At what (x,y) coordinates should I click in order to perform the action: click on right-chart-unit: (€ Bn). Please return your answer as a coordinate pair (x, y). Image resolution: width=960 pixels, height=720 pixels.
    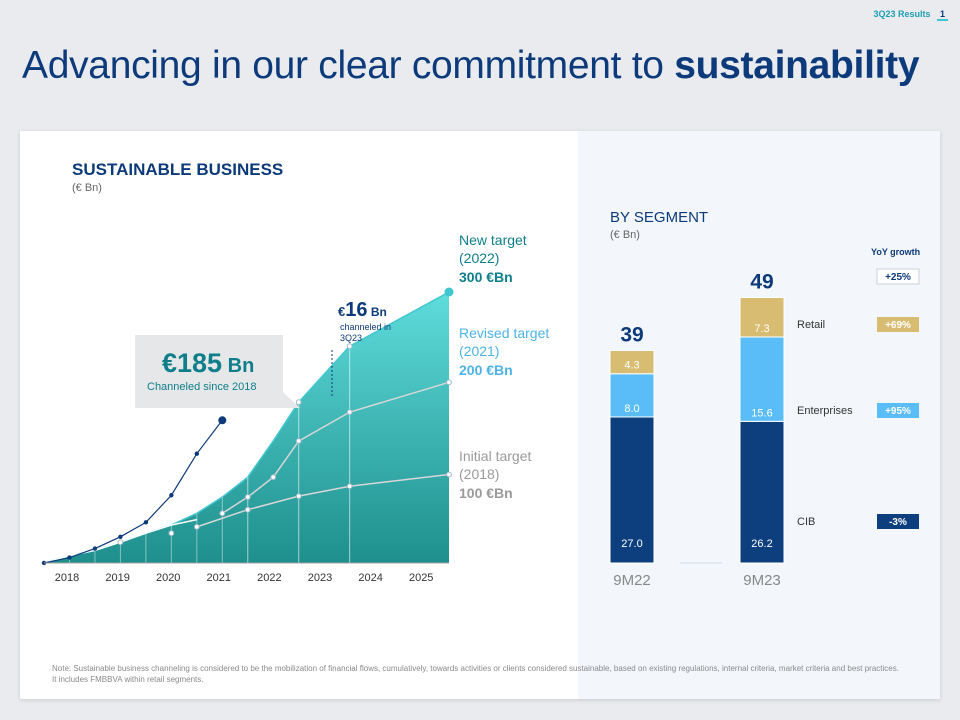
    Looking at the image, I should click on (625, 235).